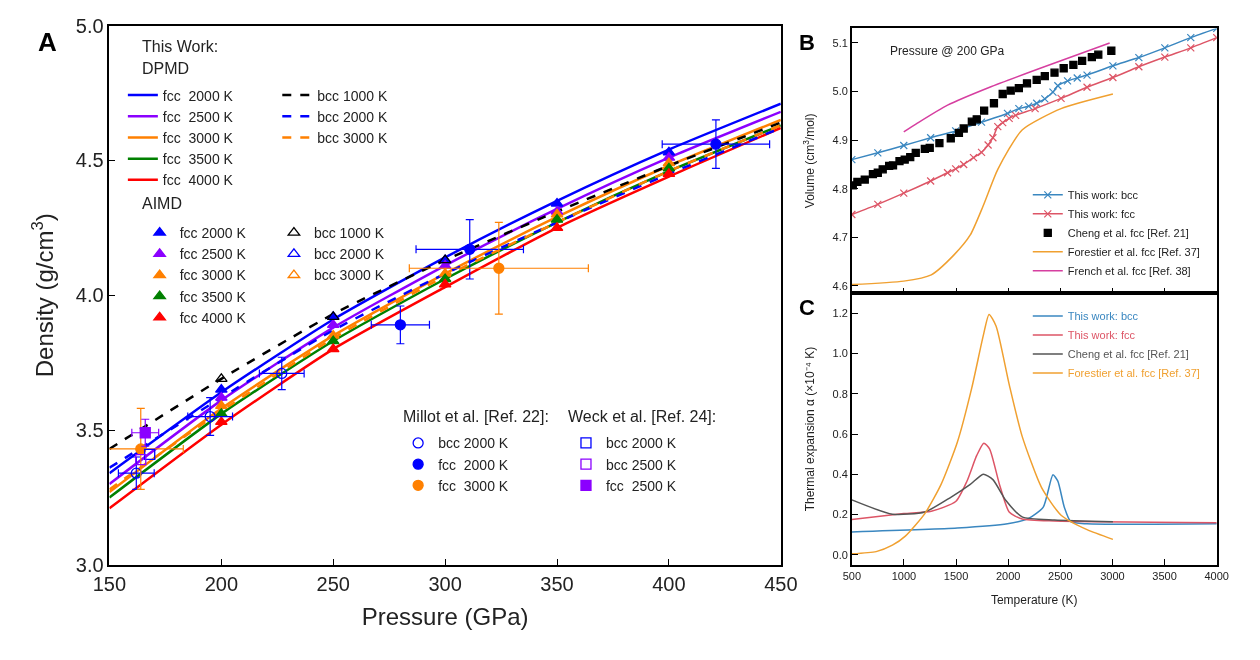  I want to click on y-tick-label: 0.6, so click(840, 433).